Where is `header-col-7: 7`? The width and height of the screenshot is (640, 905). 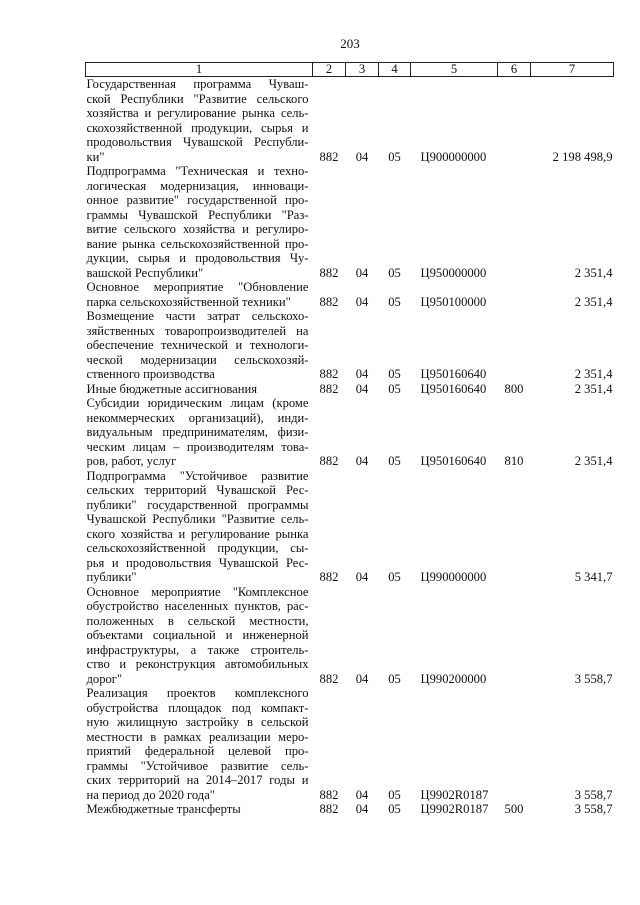 header-col-7: 7 is located at coordinates (572, 69).